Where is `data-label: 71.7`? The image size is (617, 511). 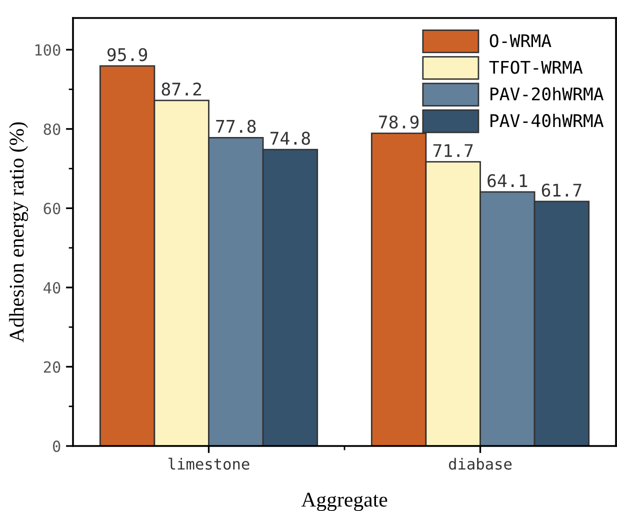
data-label: 71.7 is located at coordinates (453, 150).